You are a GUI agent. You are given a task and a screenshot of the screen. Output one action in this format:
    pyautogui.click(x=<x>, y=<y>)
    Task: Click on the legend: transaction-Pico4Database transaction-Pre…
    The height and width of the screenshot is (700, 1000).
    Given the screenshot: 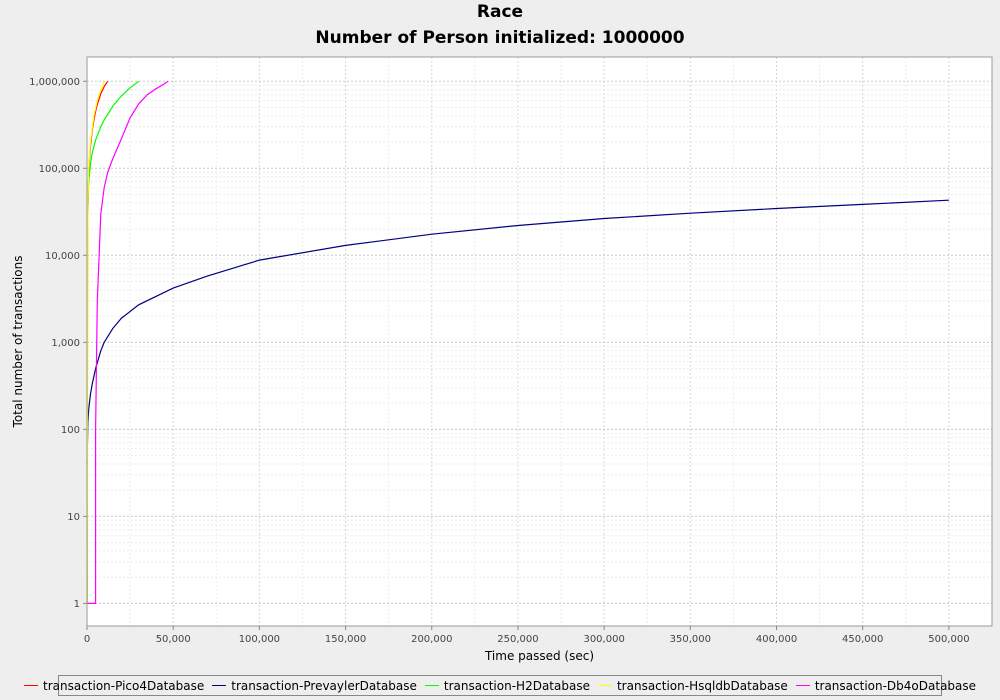 What is the action you would take?
    pyautogui.click(x=499, y=685)
    